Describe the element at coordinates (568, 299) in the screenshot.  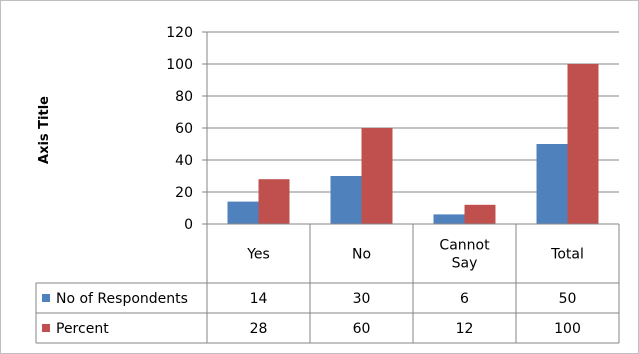
I see `table-value: 50` at that location.